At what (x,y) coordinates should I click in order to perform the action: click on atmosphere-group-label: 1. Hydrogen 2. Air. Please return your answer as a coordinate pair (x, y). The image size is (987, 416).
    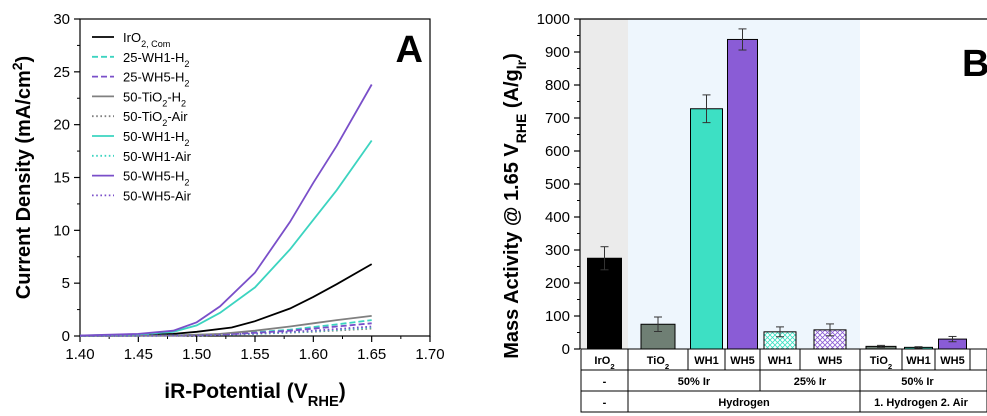
    Looking at the image, I should click on (921, 403).